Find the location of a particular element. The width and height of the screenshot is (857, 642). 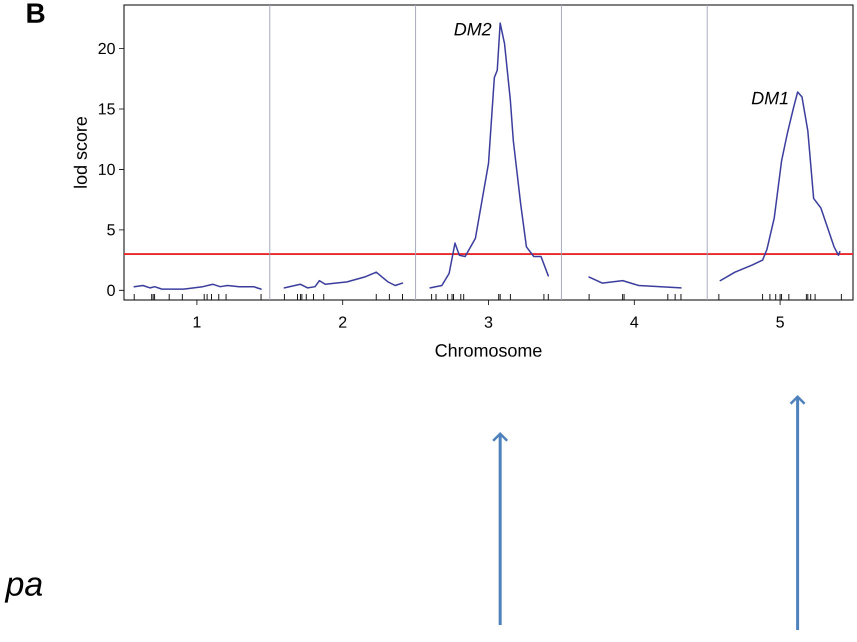

y-tick-label: 5 is located at coordinates (111, 230).